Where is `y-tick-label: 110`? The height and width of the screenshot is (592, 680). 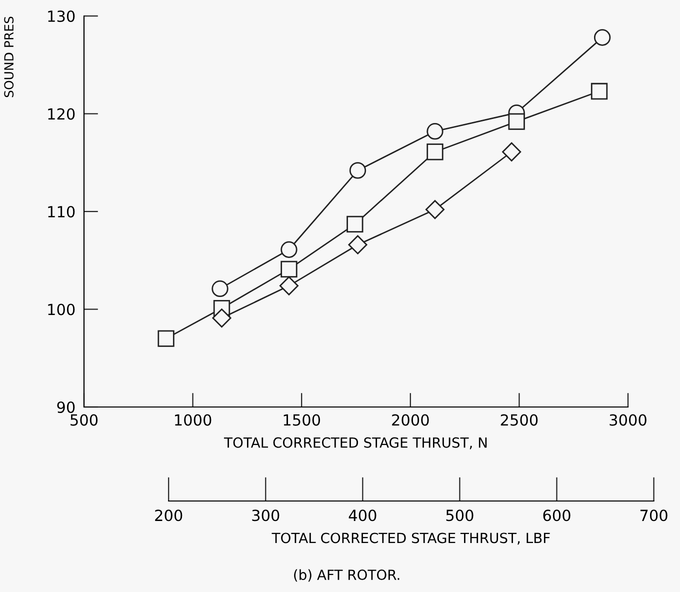 y-tick-label: 110 is located at coordinates (61, 212).